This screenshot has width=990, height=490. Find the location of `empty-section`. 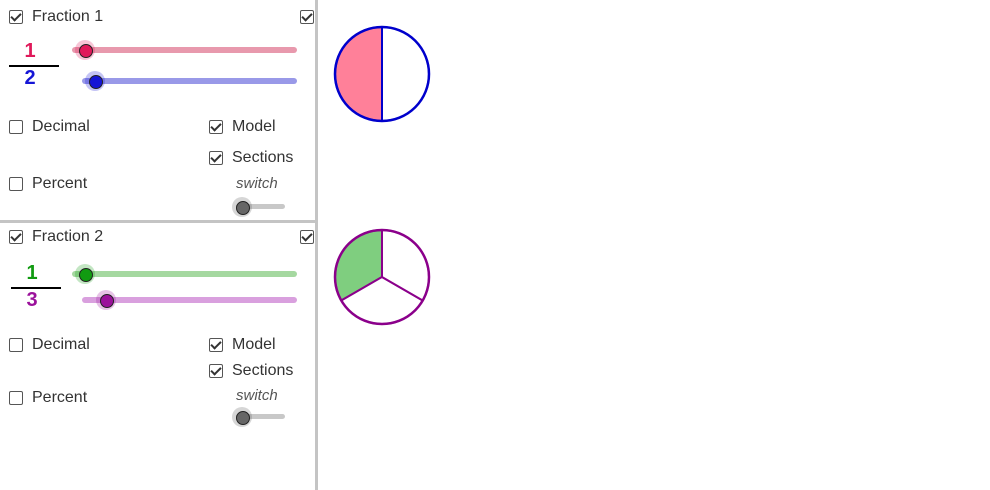

empty-section is located at coordinates (405, 74).